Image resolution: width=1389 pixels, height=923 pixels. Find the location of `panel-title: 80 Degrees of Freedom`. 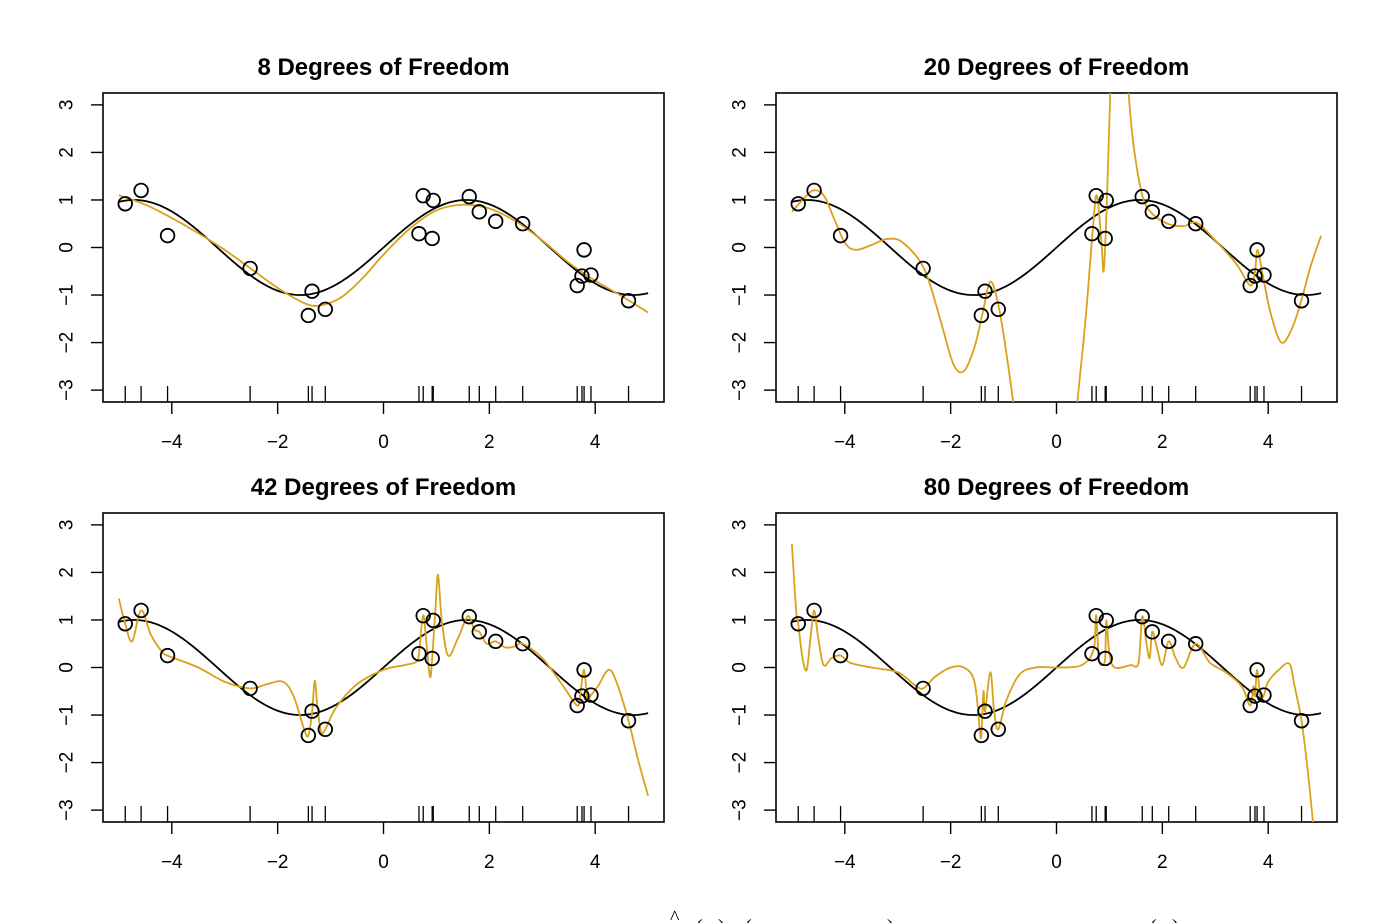

panel-title: 80 Degrees of Freedom is located at coordinates (1056, 487).